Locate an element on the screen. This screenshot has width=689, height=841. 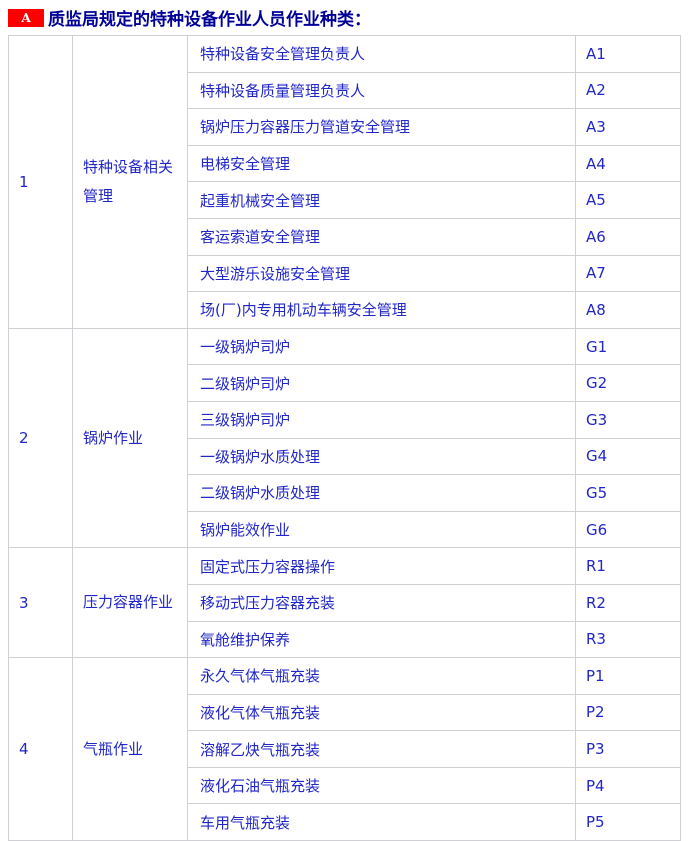
cell-job-name: 溶解乙炔气瓶充装 is located at coordinates (381, 749).